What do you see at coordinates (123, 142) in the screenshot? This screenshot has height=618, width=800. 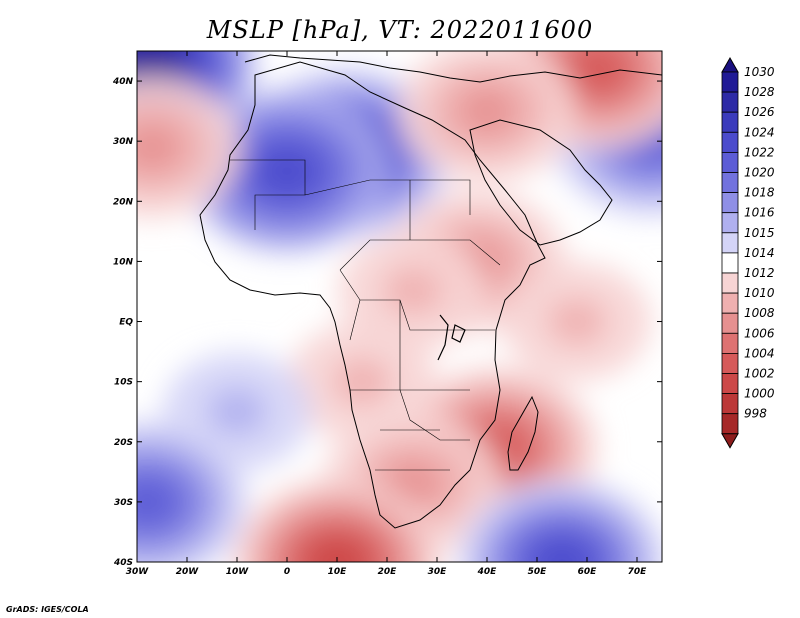 I see `lat-tick-label: 30N` at bounding box center [123, 142].